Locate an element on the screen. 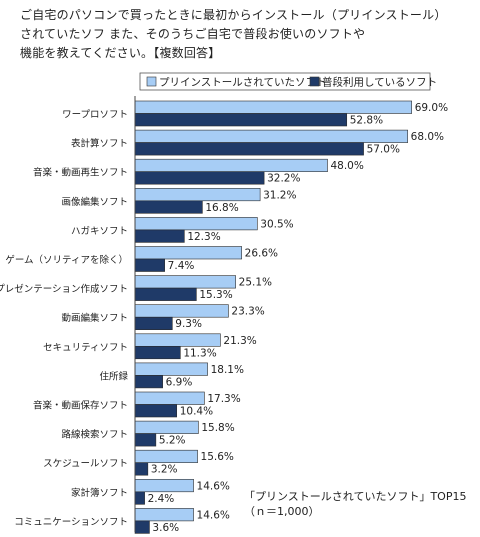  category-label: 表計算ソフト is located at coordinates (99, 144).